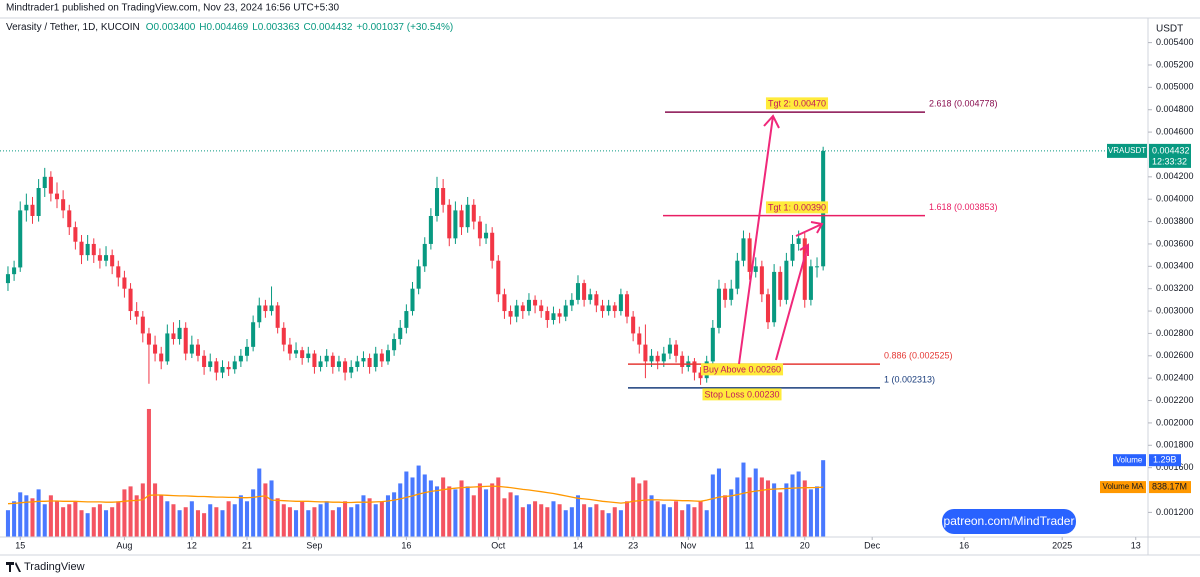 This screenshot has width=1200, height=577. Describe the element at coordinates (171, 27) in the screenshot. I see `legend-open: O0.003400` at that location.